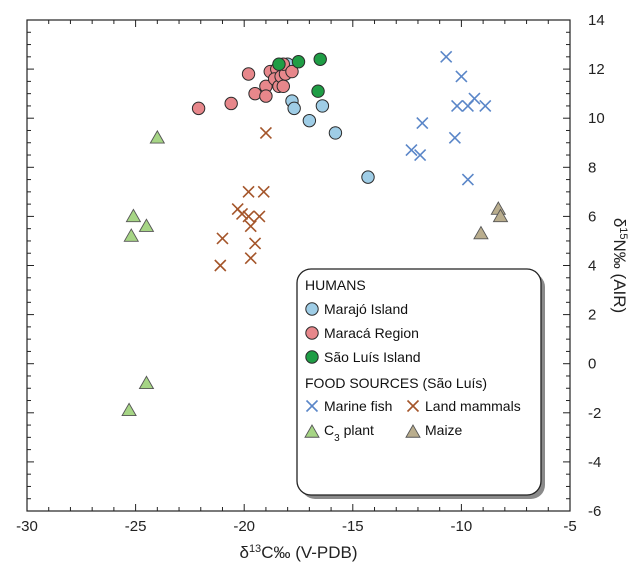 The height and width of the screenshot is (567, 630). I want to click on legend-marajo-label: Marajó Island, so click(366, 309).